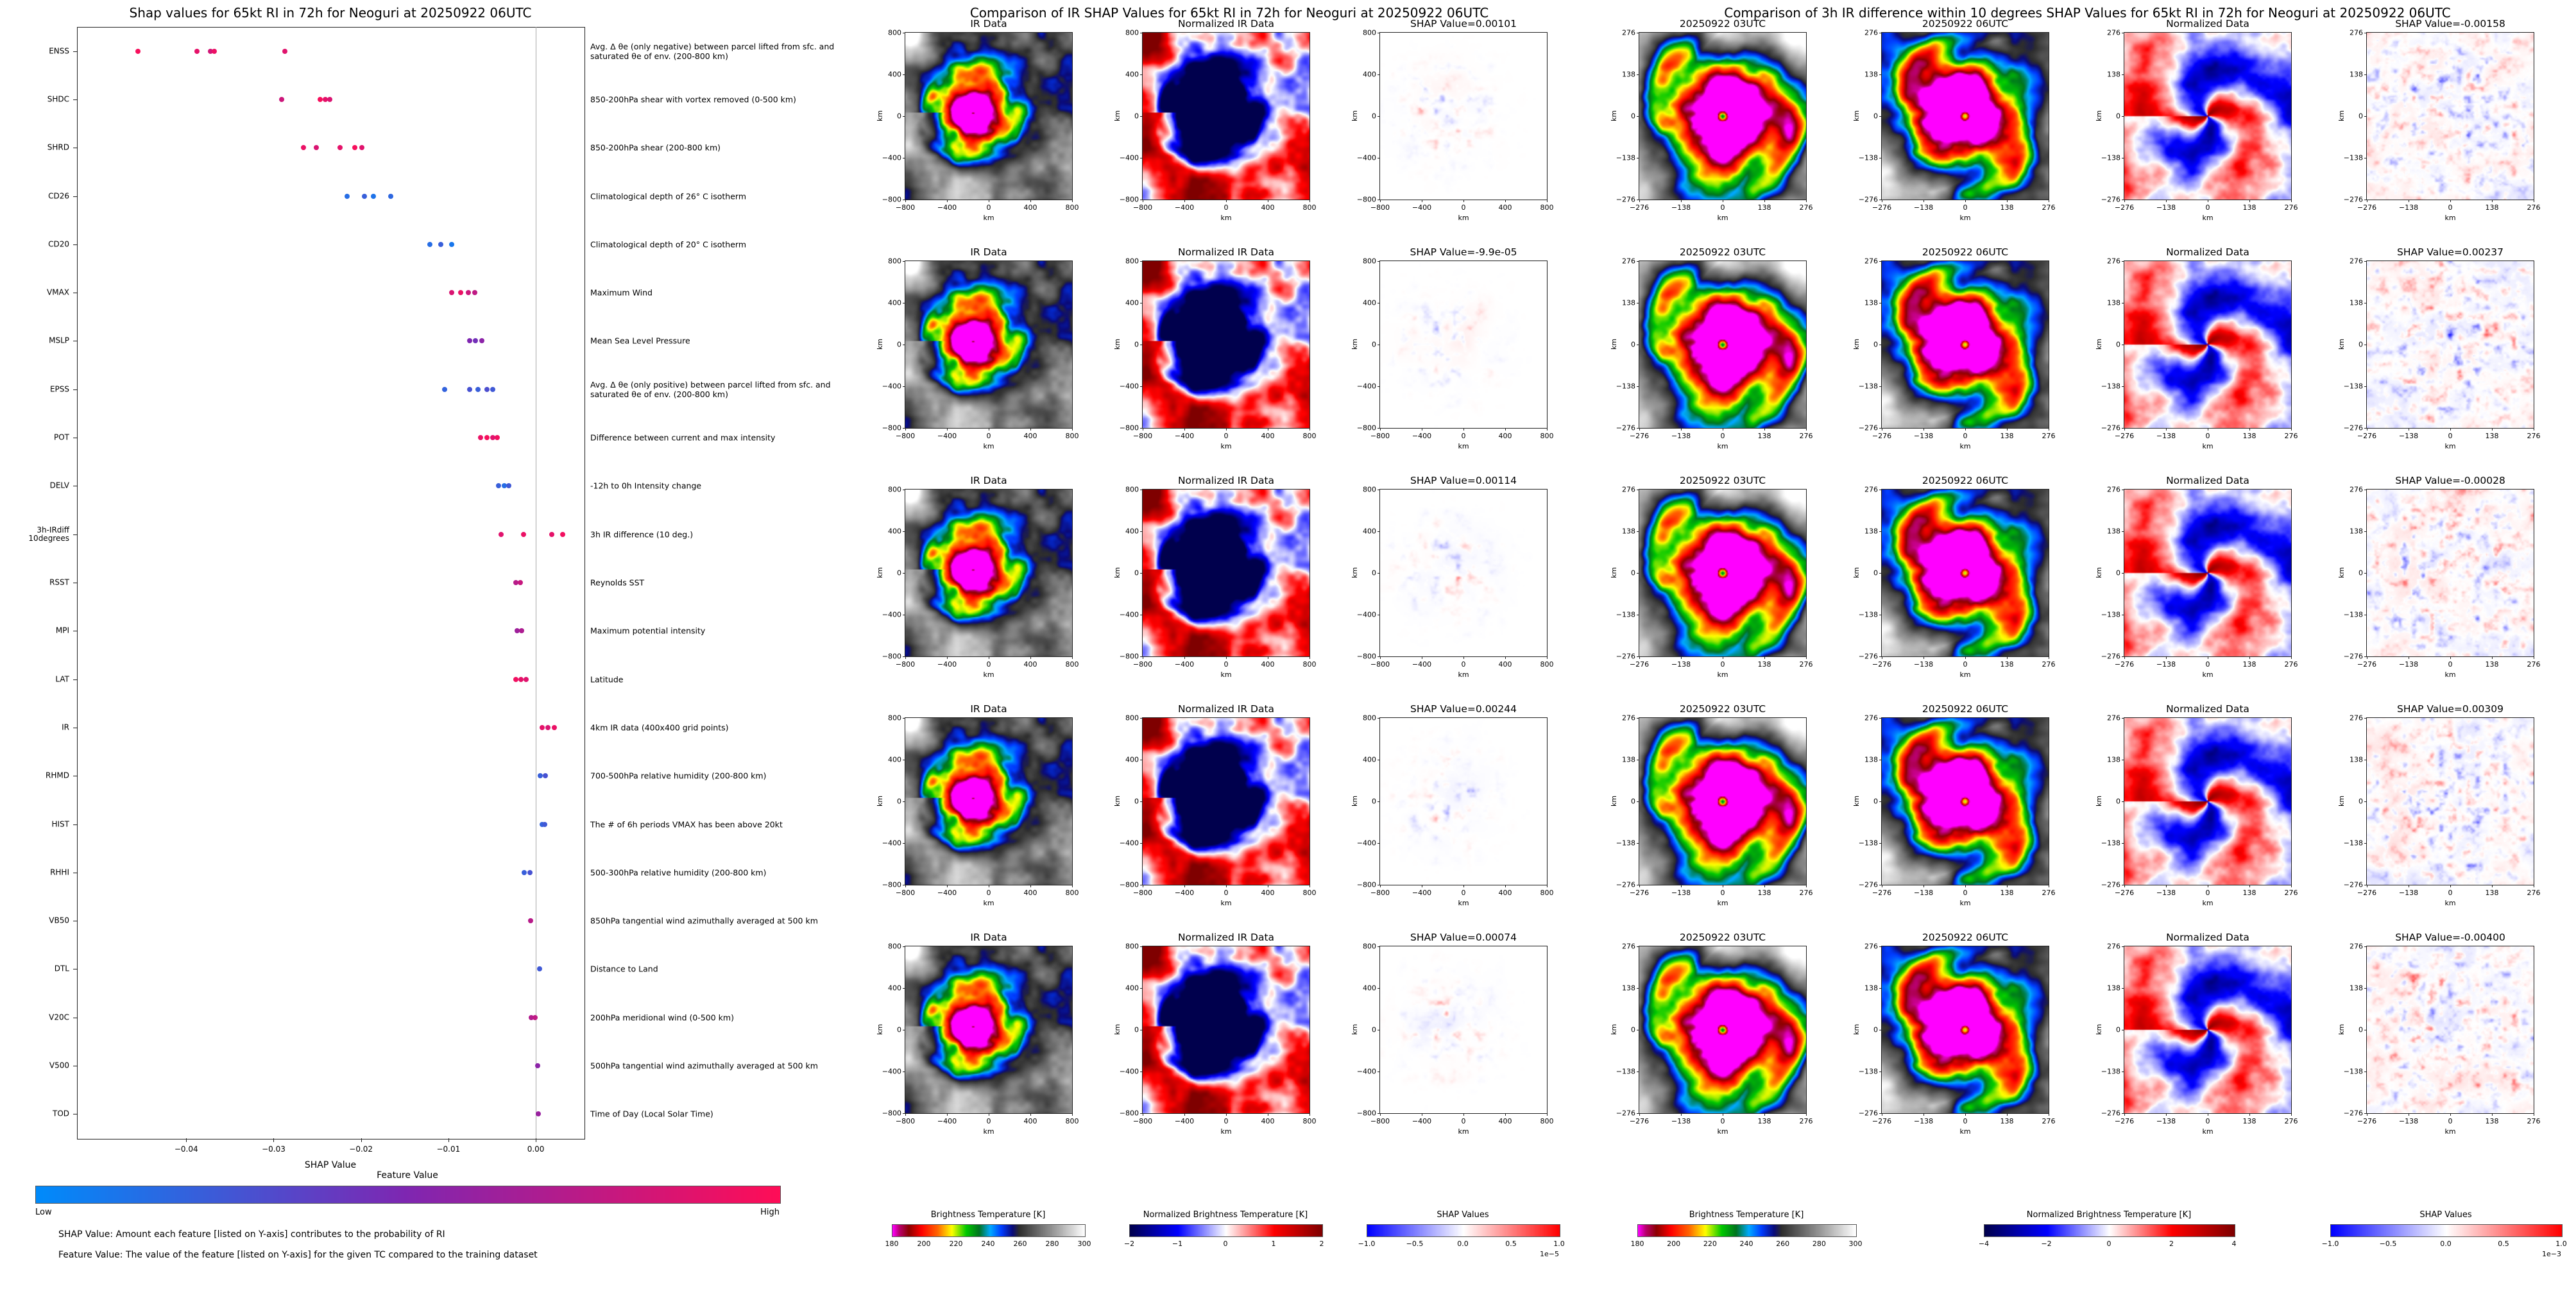 The image size is (2576, 1289). Describe the element at coordinates (617, 583) in the screenshot. I see `feature-description: Reynolds SST` at that location.